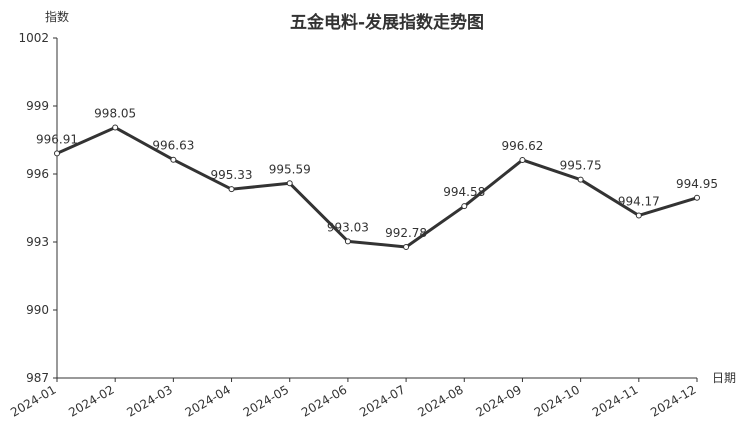 This screenshot has width=752, height=427. What do you see at coordinates (115, 114) in the screenshot?
I see `value-label: 998.05` at bounding box center [115, 114].